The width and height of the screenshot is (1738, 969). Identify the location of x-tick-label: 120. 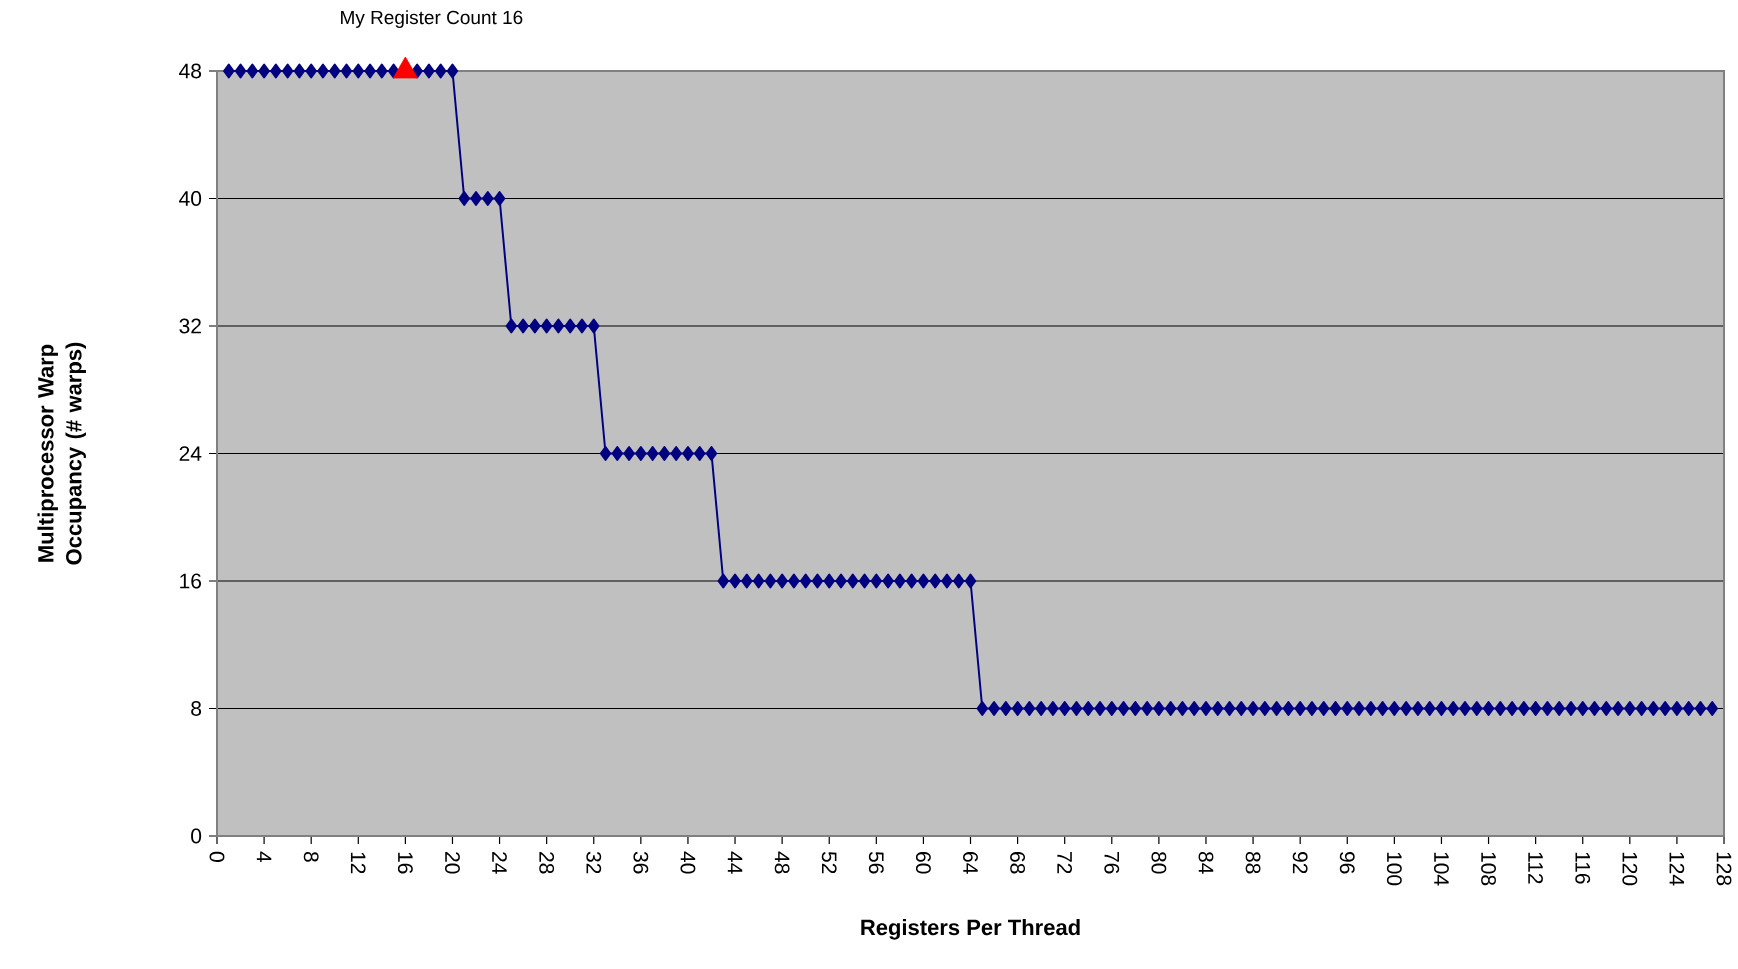
(1630, 869).